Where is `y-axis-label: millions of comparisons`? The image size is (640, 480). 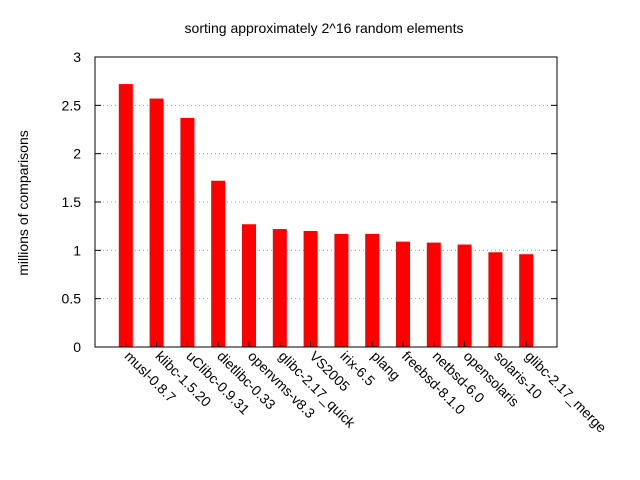
y-axis-label: millions of comparisons is located at coordinates (23, 203).